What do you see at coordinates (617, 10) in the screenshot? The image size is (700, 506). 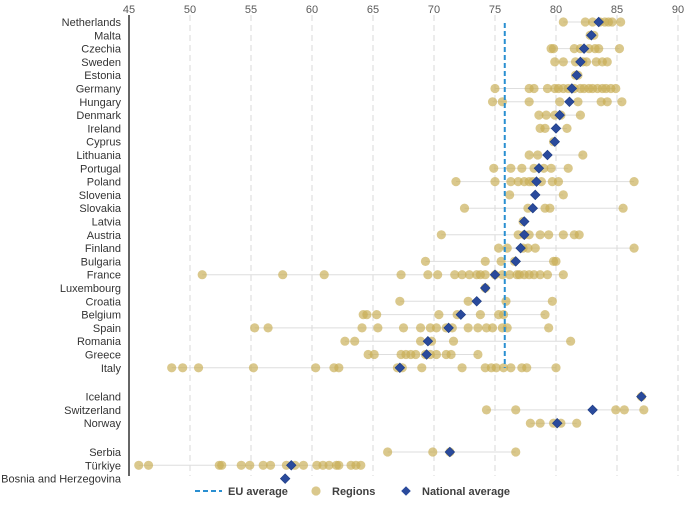 I see `x-tick-label: 85` at bounding box center [617, 10].